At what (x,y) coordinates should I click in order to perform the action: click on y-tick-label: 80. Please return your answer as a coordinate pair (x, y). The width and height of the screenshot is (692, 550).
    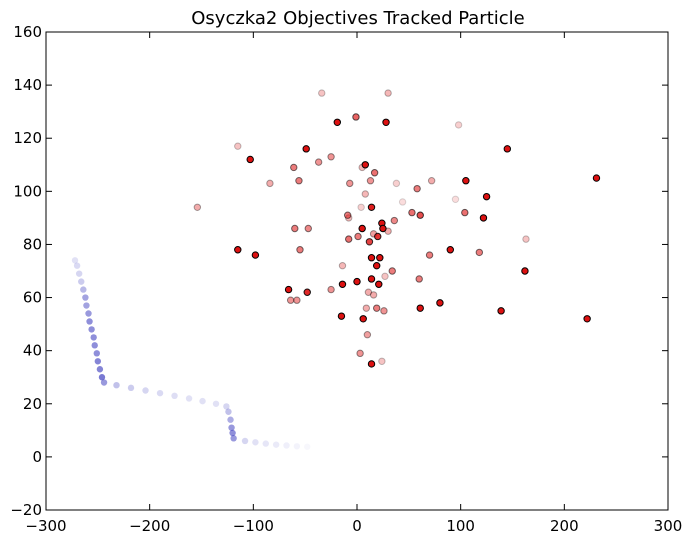
    Looking at the image, I should click on (32, 244).